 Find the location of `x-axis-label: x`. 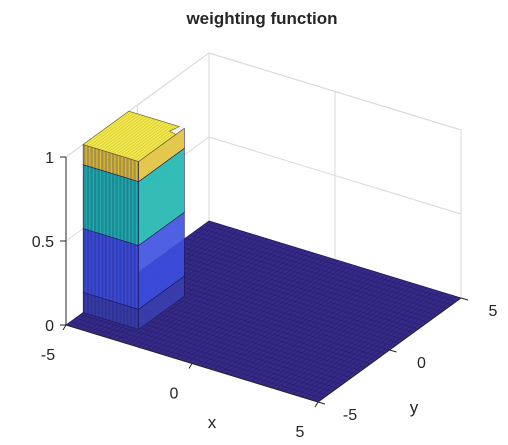

x-axis-label: x is located at coordinates (212, 422).